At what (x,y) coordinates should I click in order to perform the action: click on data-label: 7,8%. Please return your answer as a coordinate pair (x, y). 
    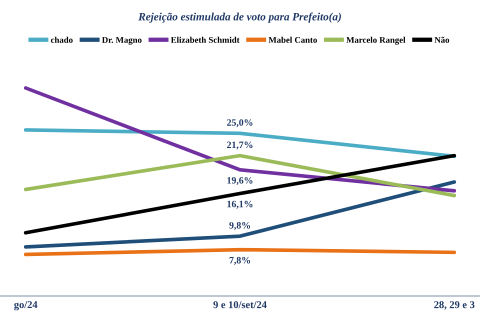
    Looking at the image, I should click on (240, 260).